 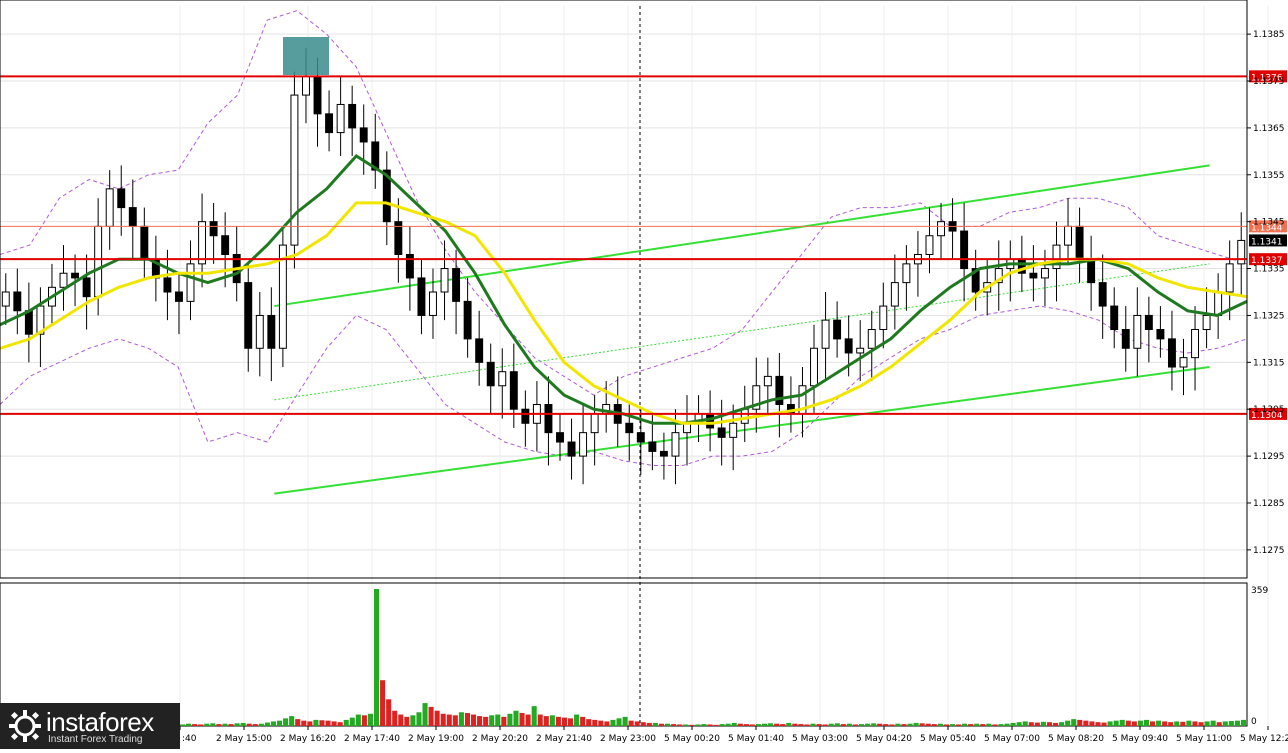 I want to click on time-tick-label: 2 May 19:00, so click(x=436, y=739).